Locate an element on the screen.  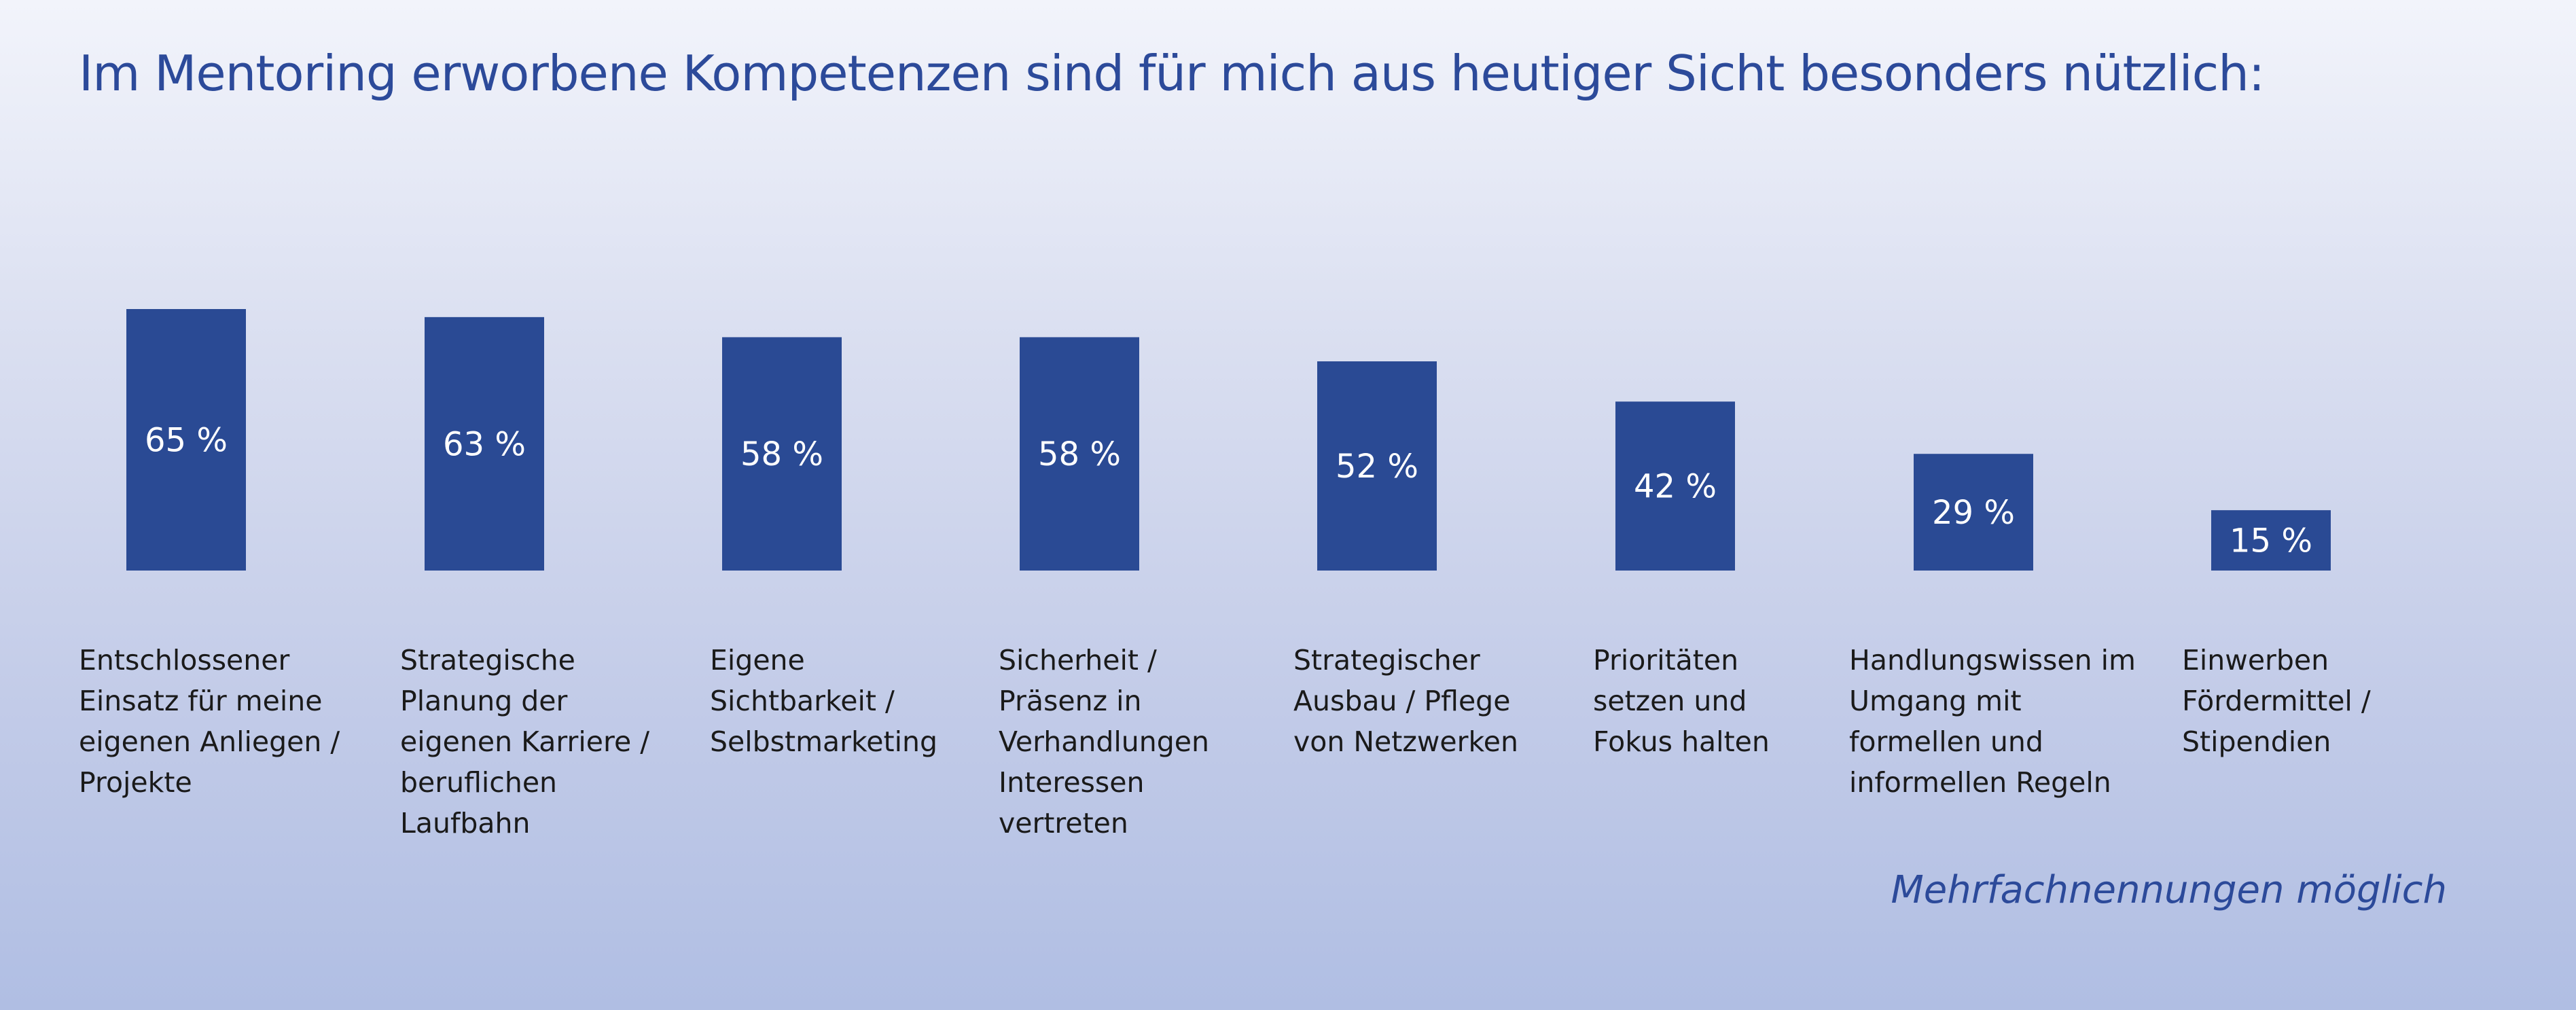
category-label-6: Prioritäten setzen und Fokus halten is located at coordinates (1681, 701).